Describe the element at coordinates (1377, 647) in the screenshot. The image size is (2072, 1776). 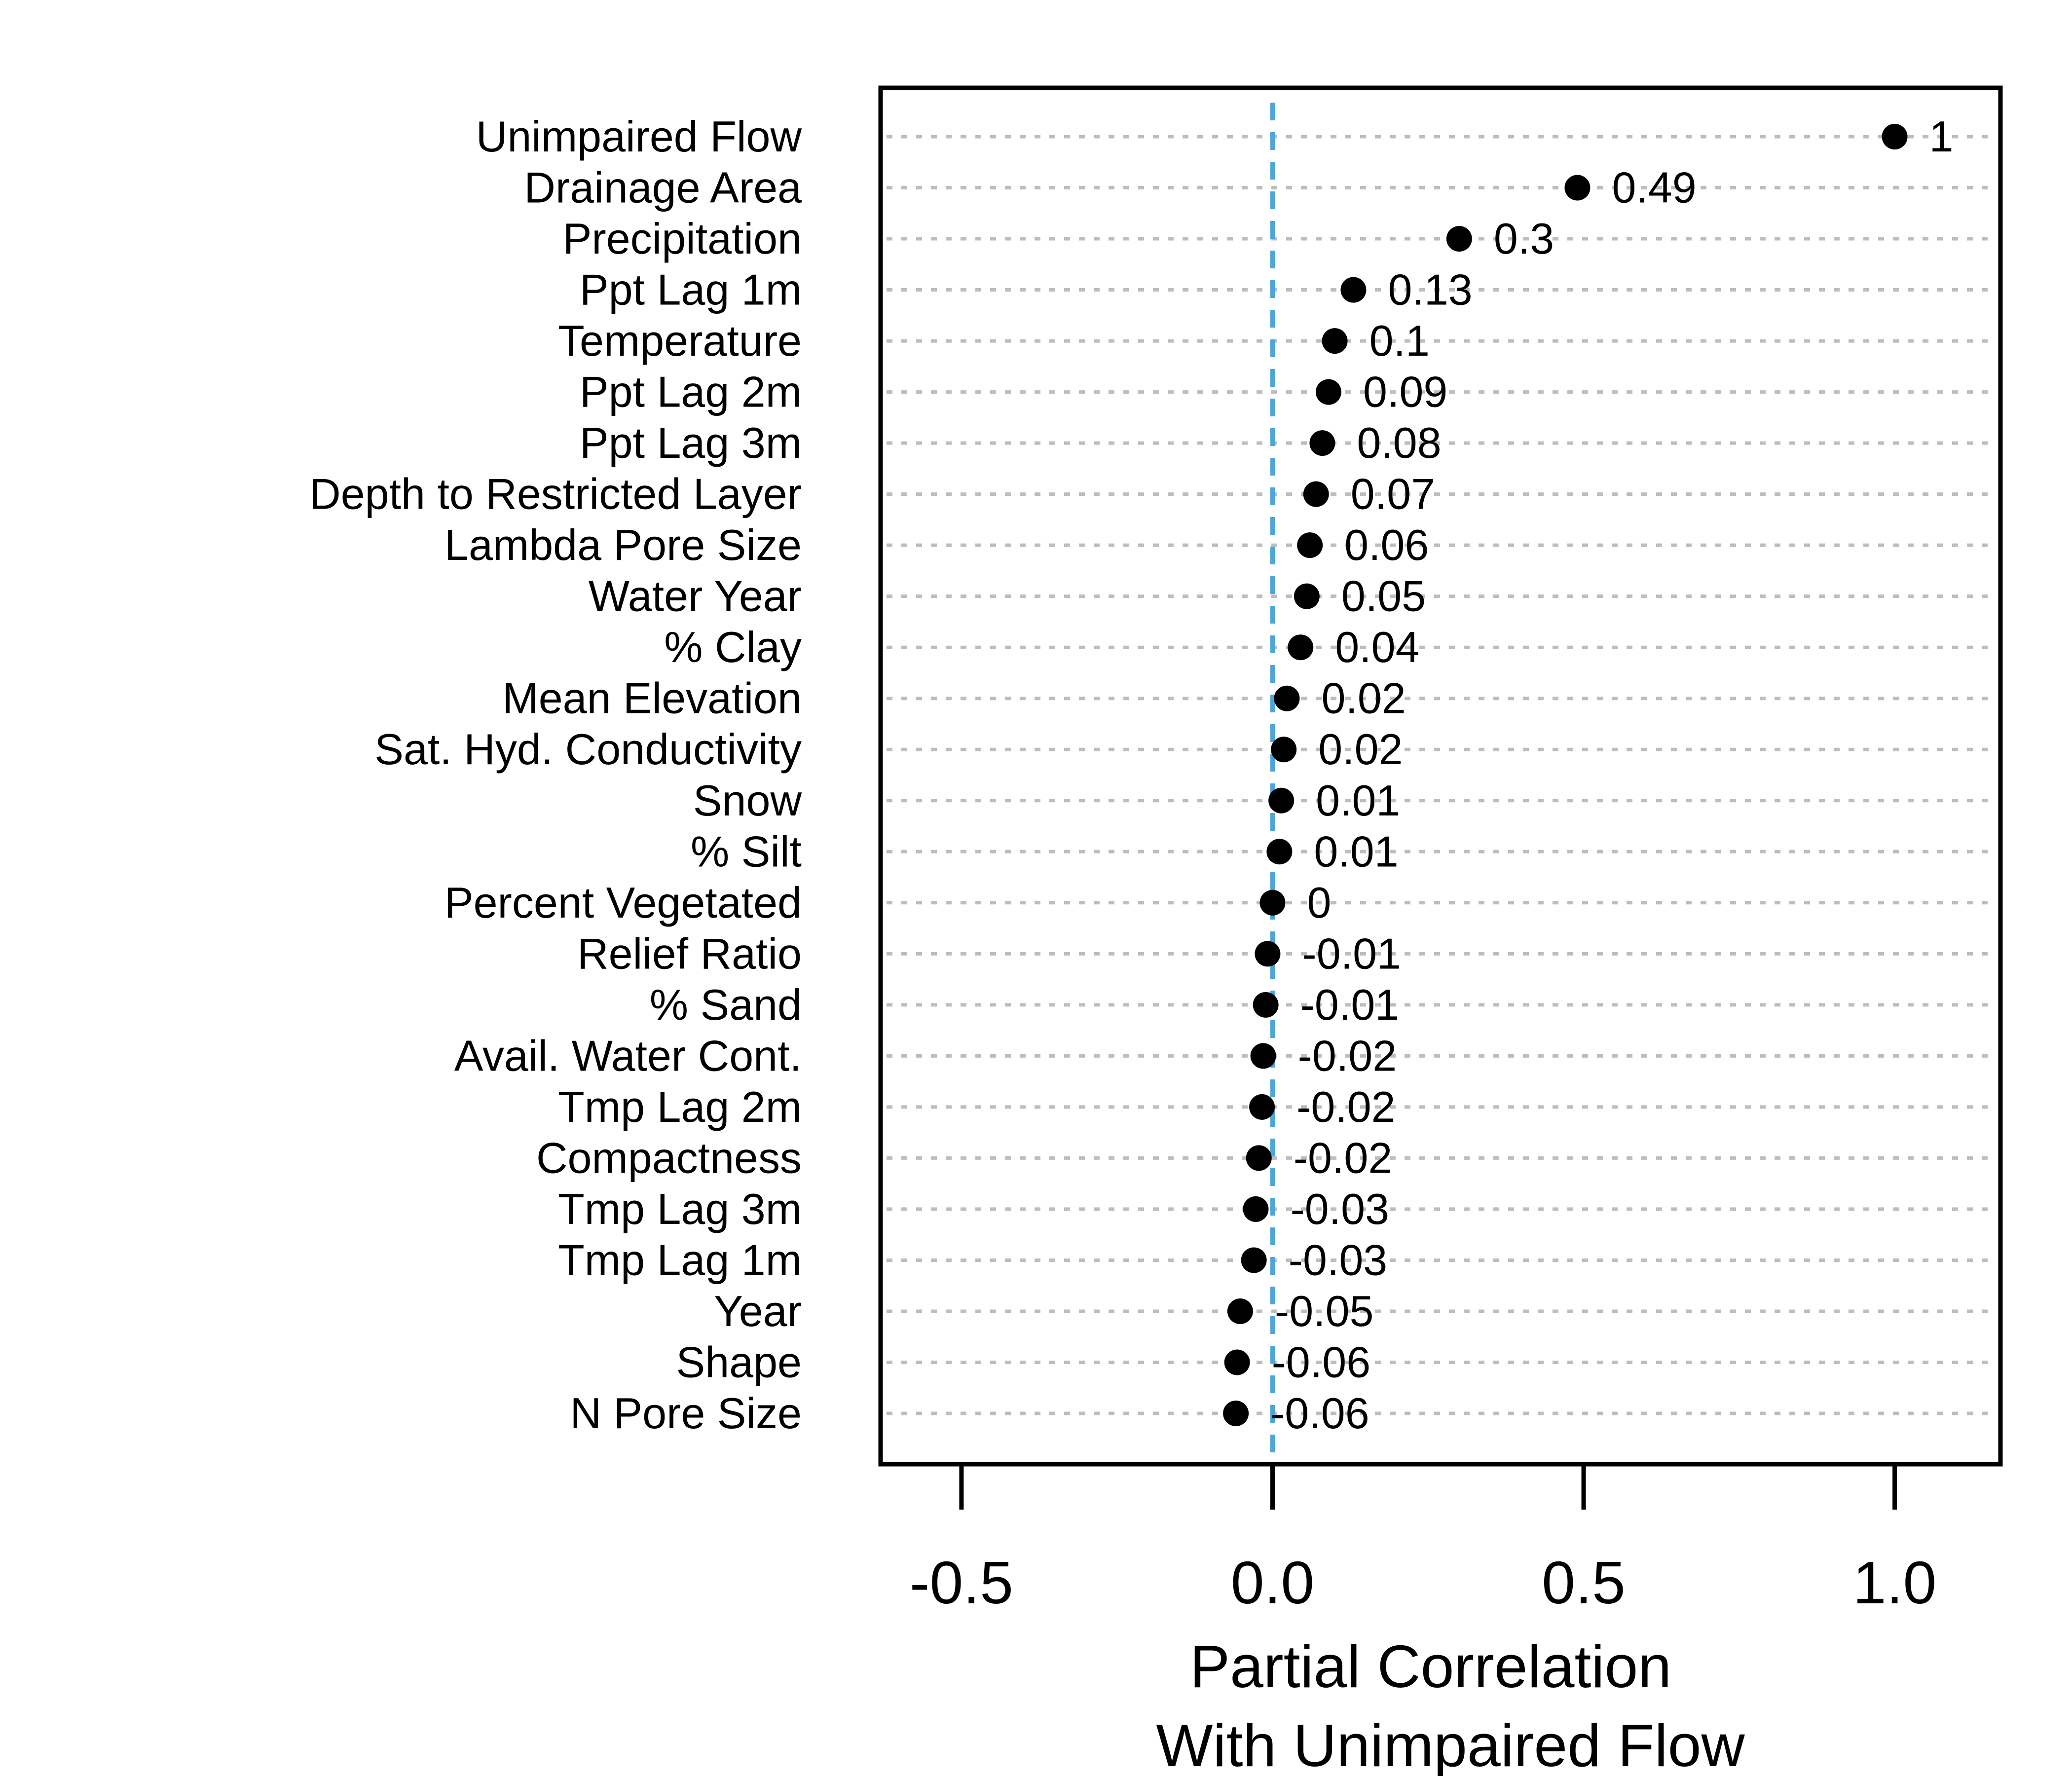
I see `value-label: 0.04` at that location.